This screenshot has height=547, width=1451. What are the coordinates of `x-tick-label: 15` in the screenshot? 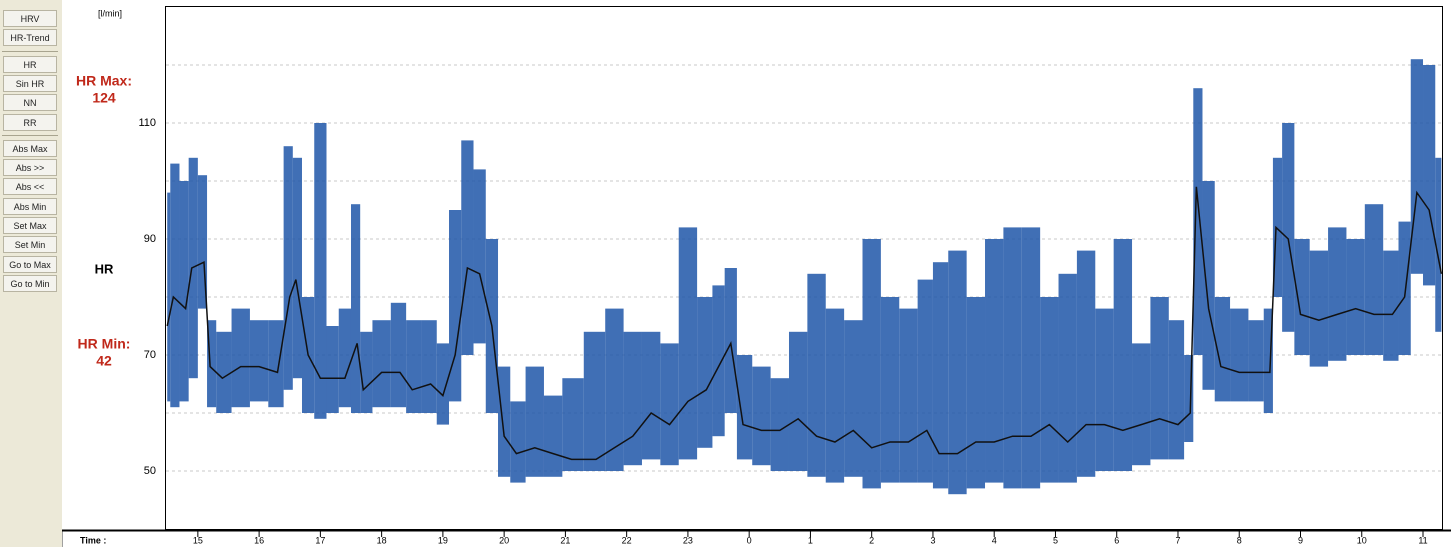 It's located at (198, 540).